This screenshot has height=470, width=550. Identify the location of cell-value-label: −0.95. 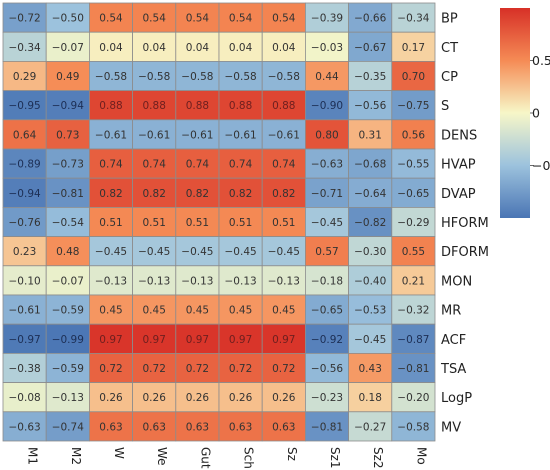
(25, 106).